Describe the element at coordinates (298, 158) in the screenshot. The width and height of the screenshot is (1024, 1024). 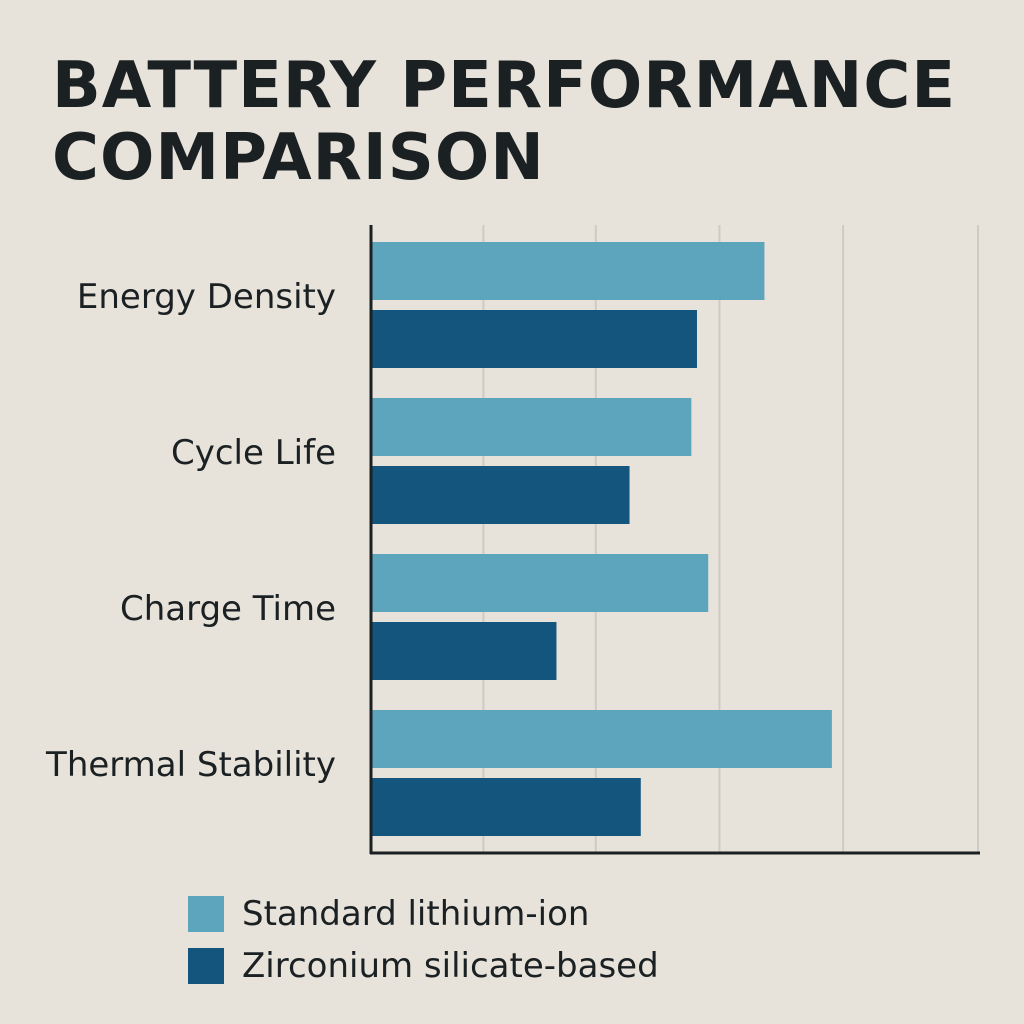
I see `chart-title-line-2: COMPARISON` at that location.